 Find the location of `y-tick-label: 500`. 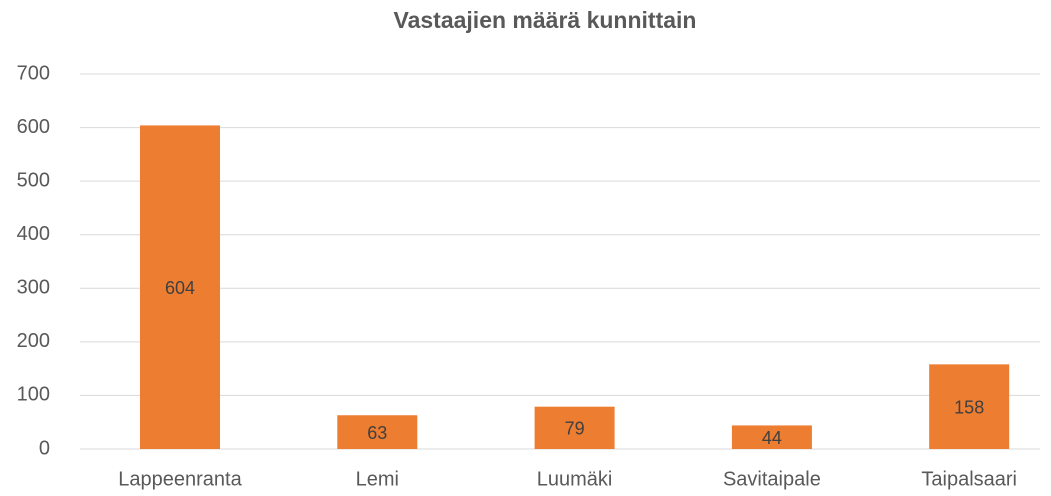

y-tick-label: 500 is located at coordinates (33, 180).